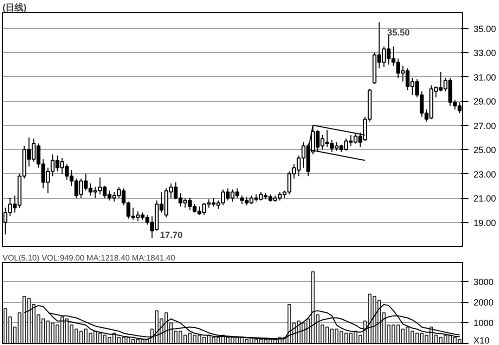 The image size is (499, 345). I want to click on annotation: 35.50, so click(398, 33).